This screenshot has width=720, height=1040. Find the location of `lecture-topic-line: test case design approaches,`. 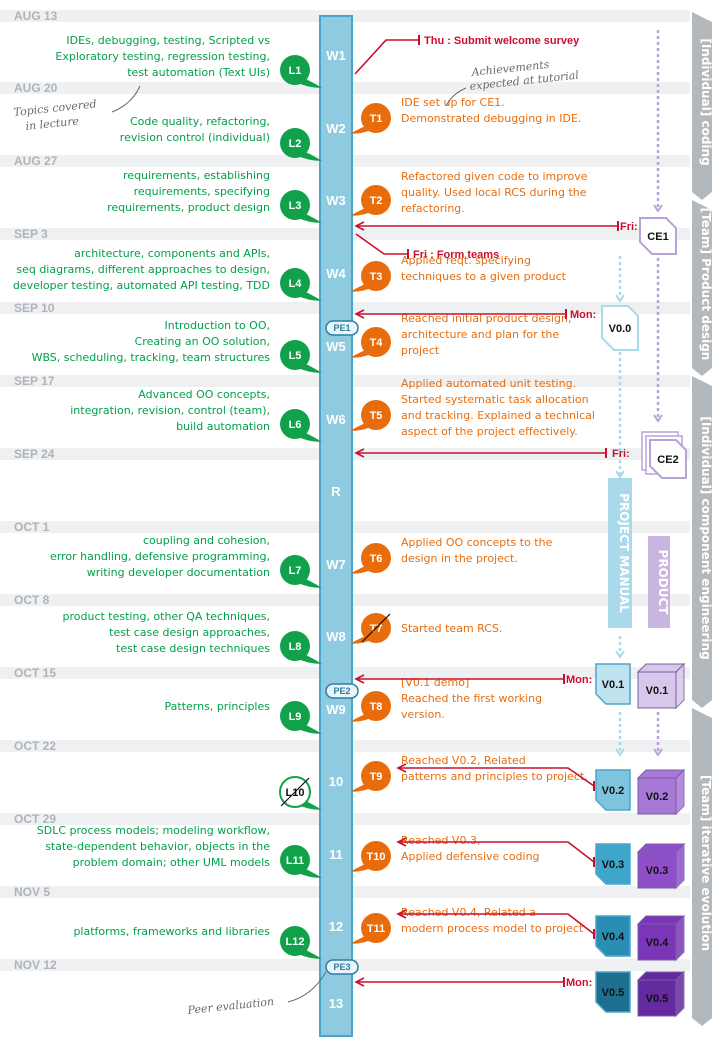

lecture-topic-line: test case design approaches, is located at coordinates (189, 632).